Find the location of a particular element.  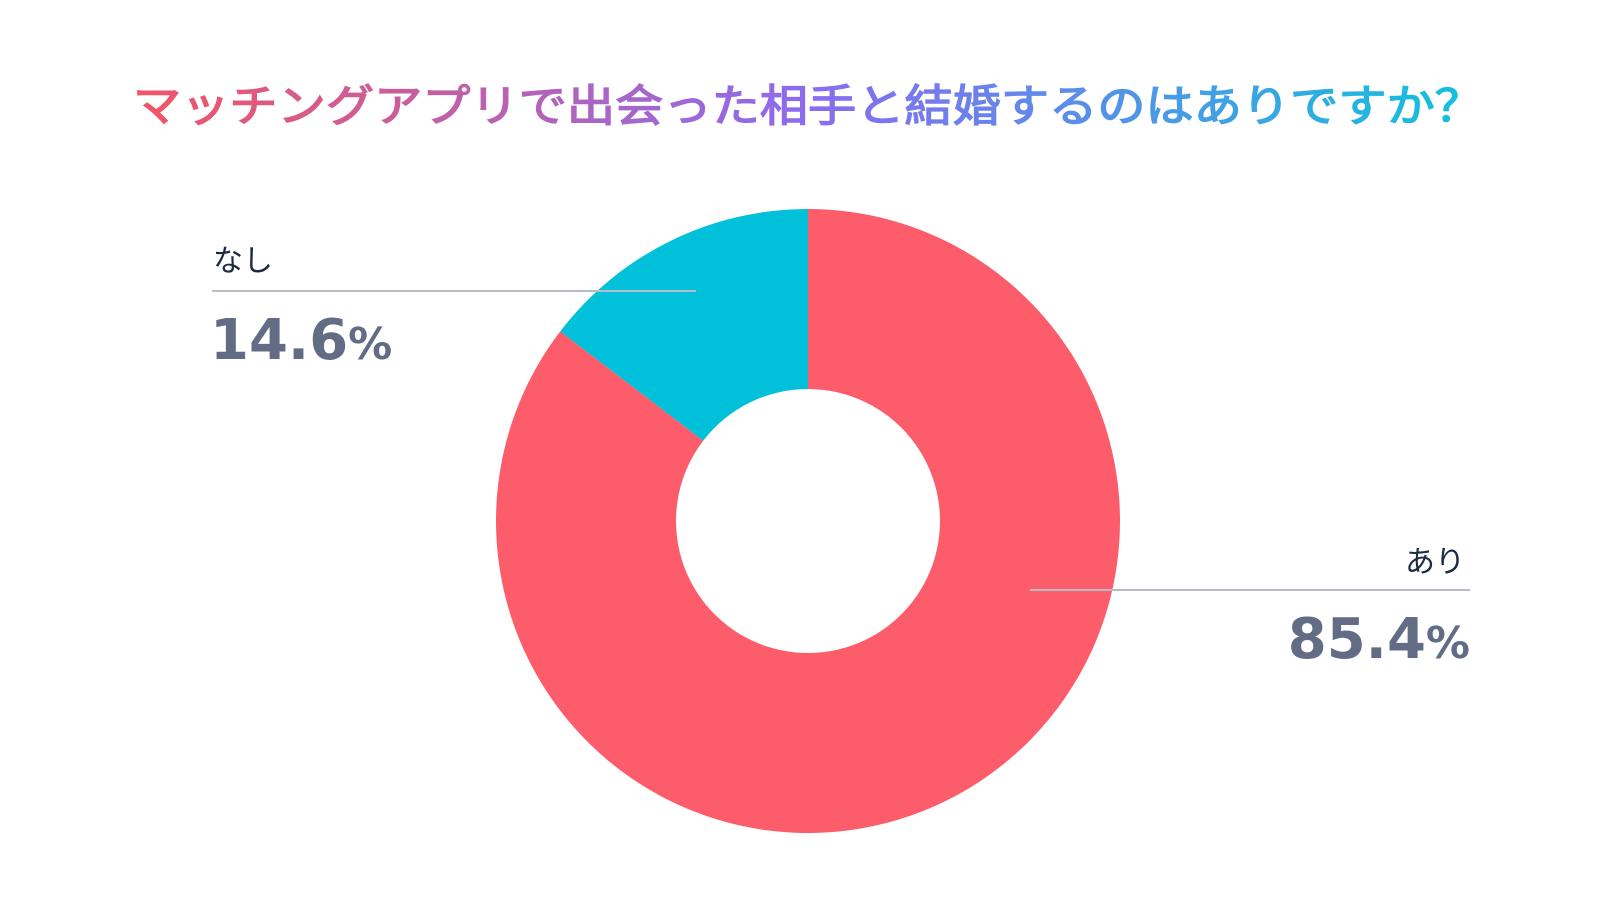

value-label-nashi: 14.6% is located at coordinates (301, 340).